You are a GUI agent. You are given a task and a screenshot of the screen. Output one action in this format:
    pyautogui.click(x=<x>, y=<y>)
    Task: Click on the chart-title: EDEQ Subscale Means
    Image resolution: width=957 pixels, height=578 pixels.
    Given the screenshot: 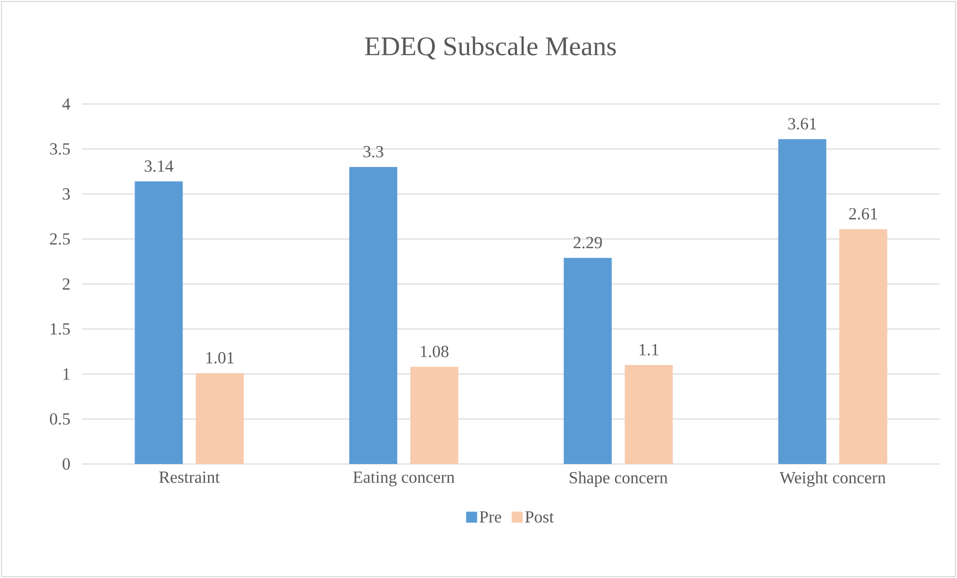 What is the action you would take?
    pyautogui.click(x=490, y=48)
    